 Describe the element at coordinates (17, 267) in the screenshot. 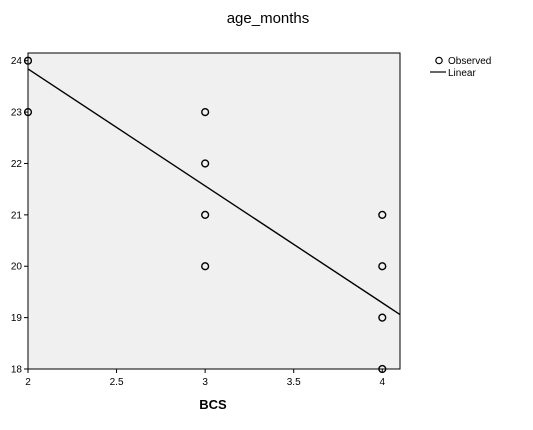

I see `y-tick-label: 20` at that location.